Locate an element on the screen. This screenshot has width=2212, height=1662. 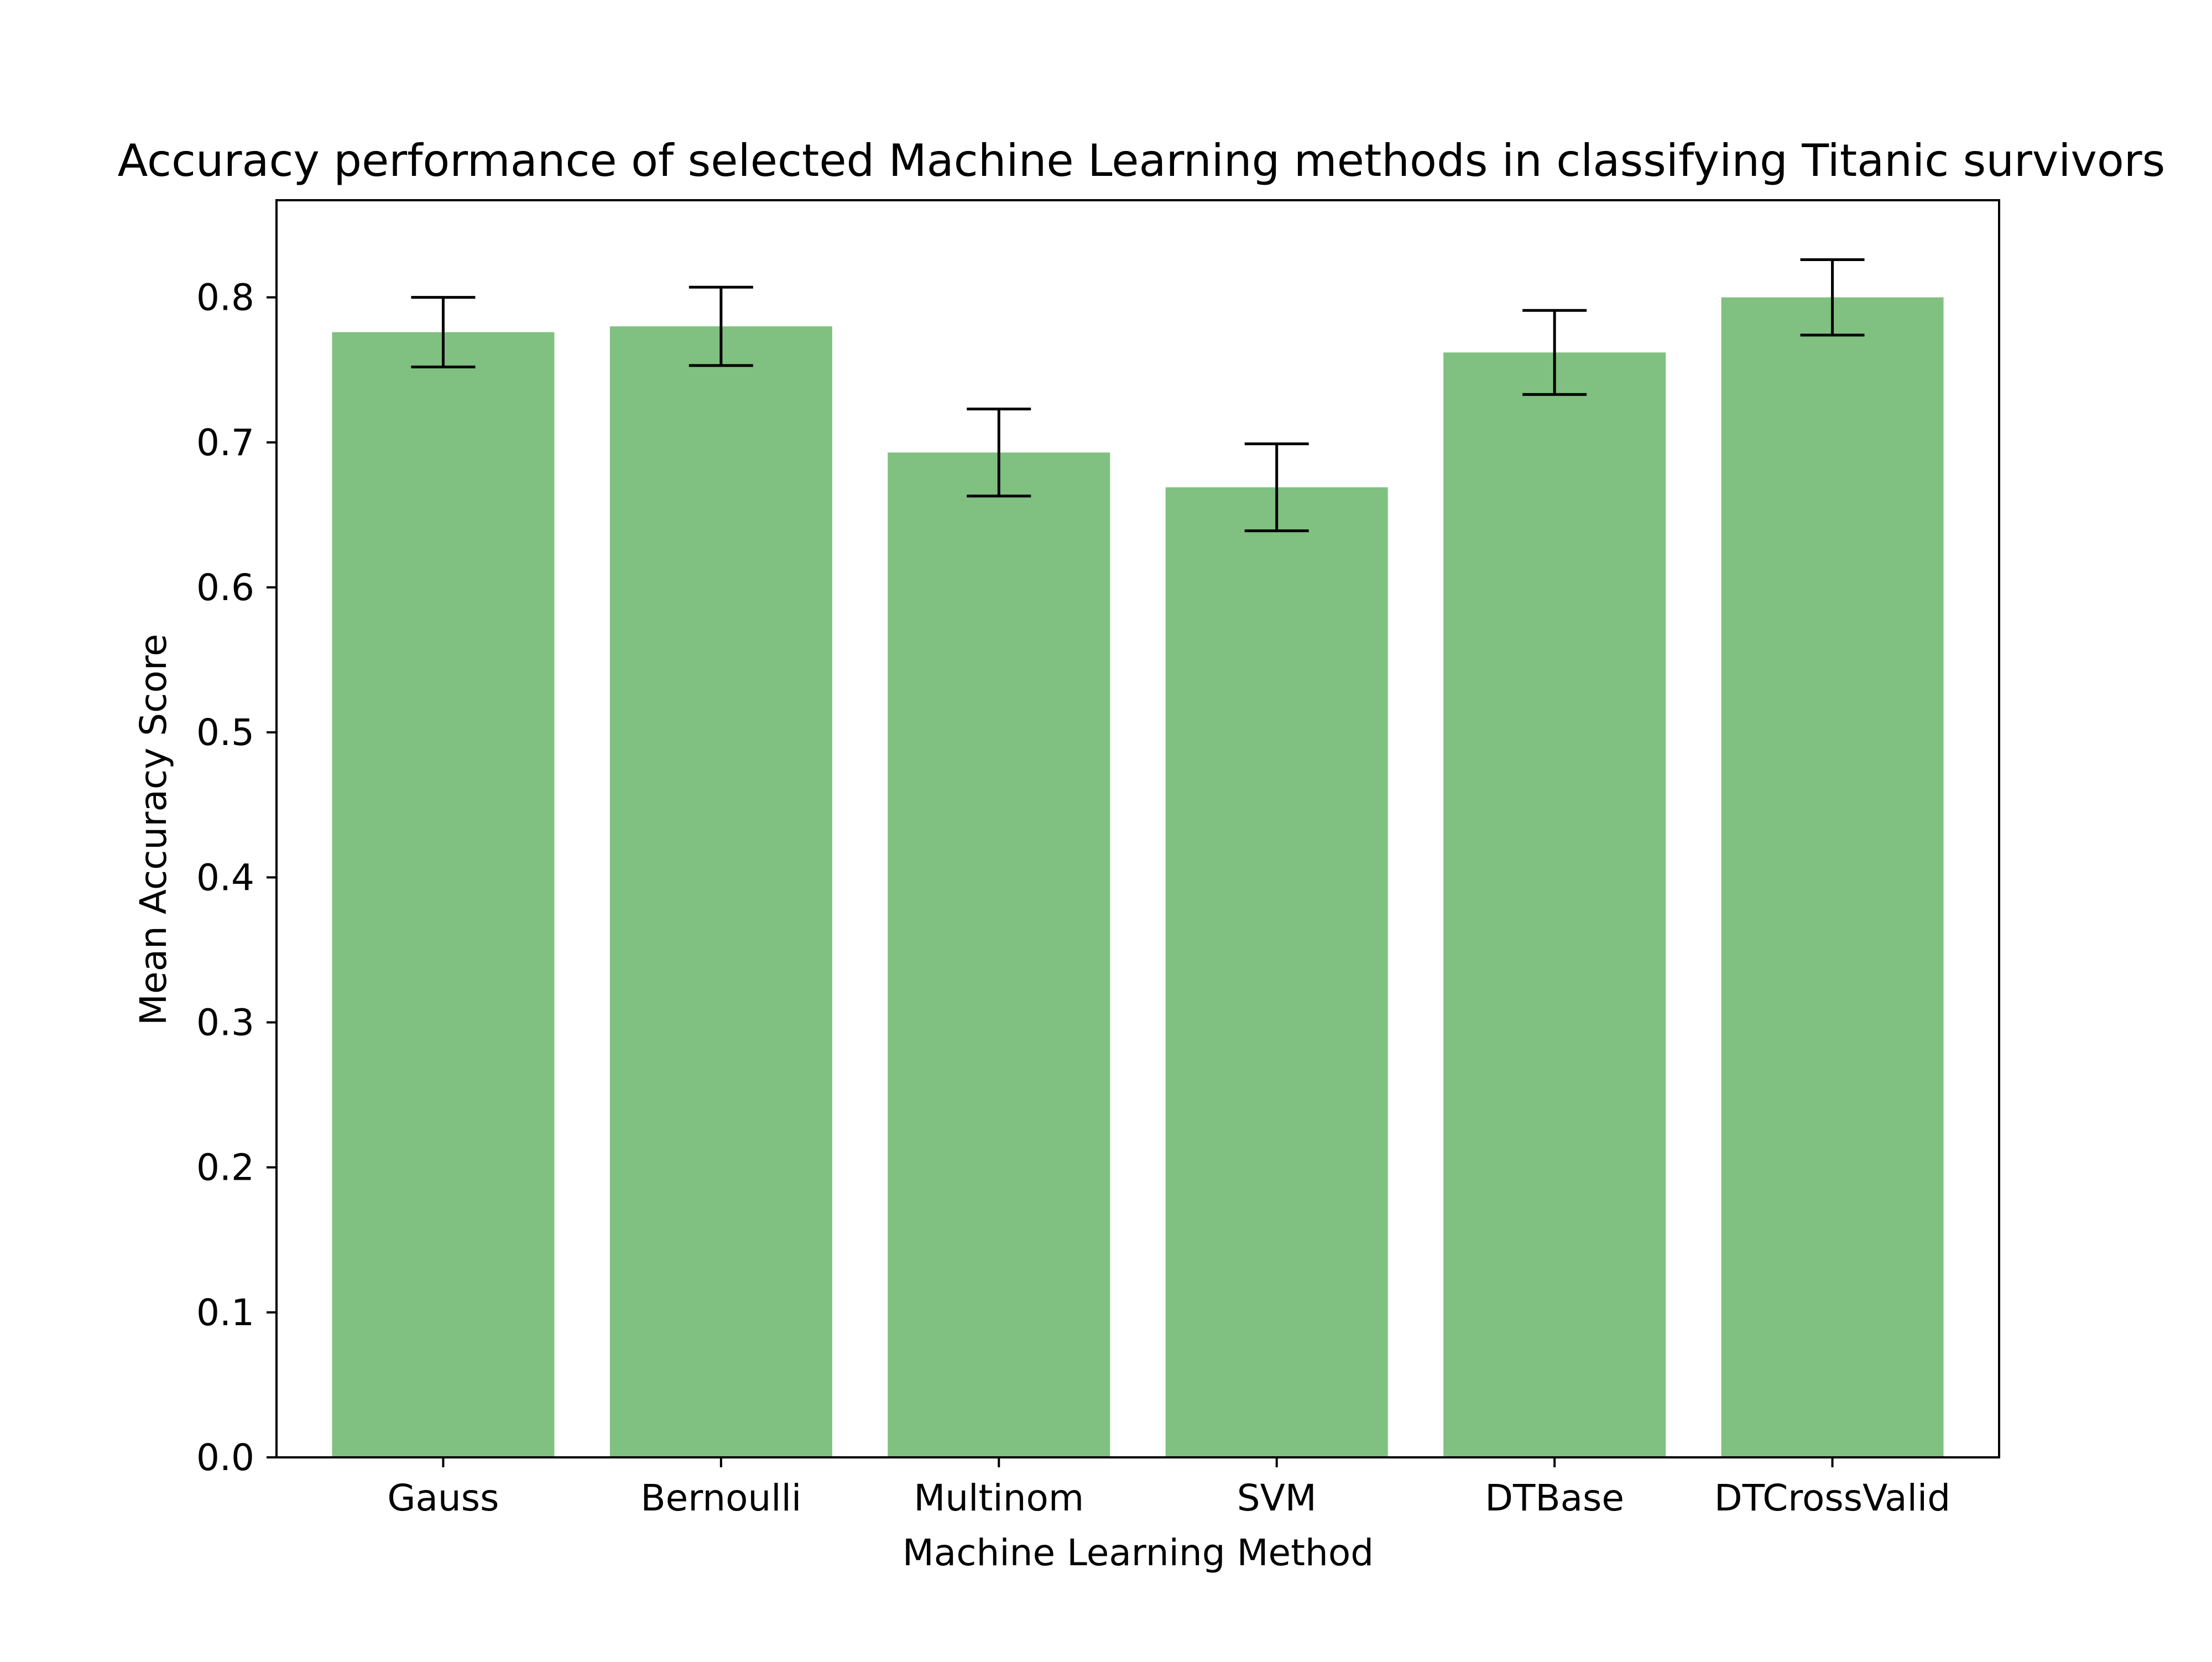
bar-gauss is located at coordinates (444, 894).